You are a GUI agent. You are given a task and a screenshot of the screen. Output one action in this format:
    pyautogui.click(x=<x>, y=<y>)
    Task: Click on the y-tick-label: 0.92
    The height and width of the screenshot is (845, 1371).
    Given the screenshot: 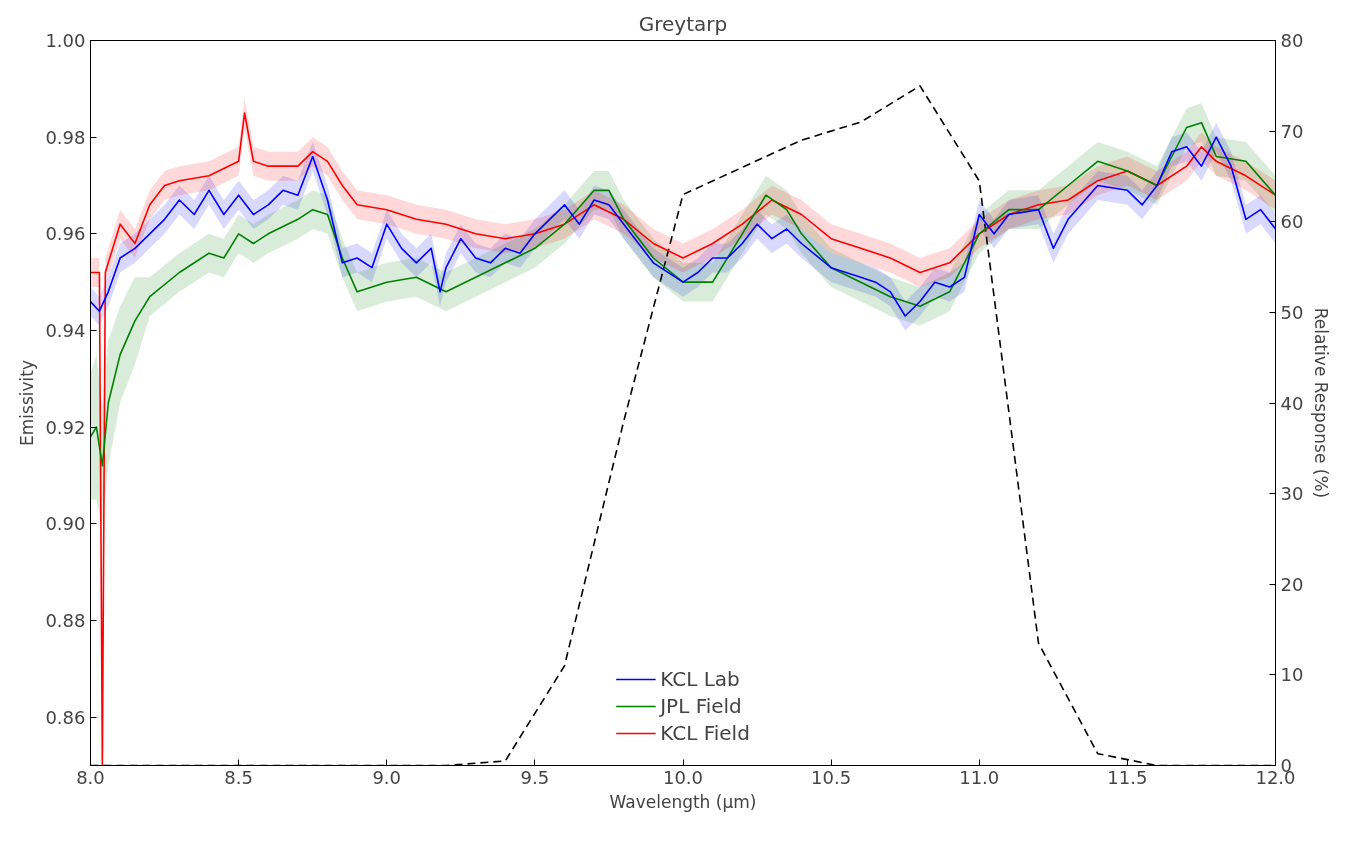 What is the action you would take?
    pyautogui.click(x=65, y=427)
    